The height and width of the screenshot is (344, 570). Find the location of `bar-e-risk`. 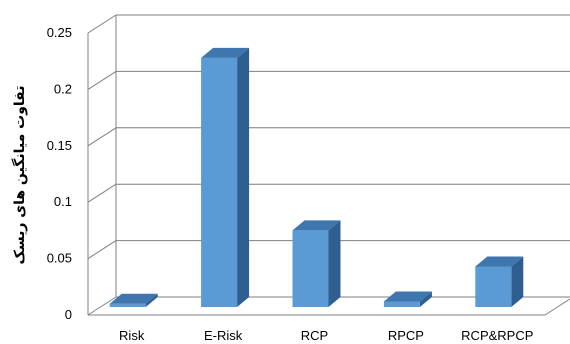

bar-e-risk is located at coordinates (225, 177).